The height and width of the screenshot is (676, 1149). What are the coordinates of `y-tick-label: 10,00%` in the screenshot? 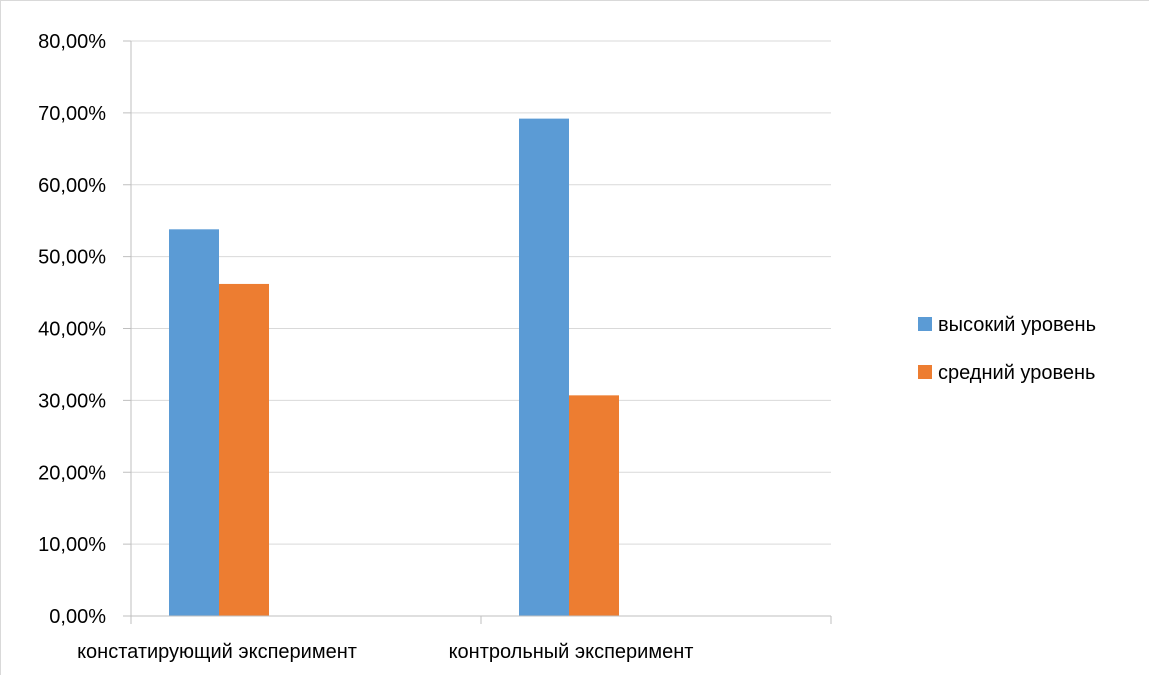 It's located at (72, 545).